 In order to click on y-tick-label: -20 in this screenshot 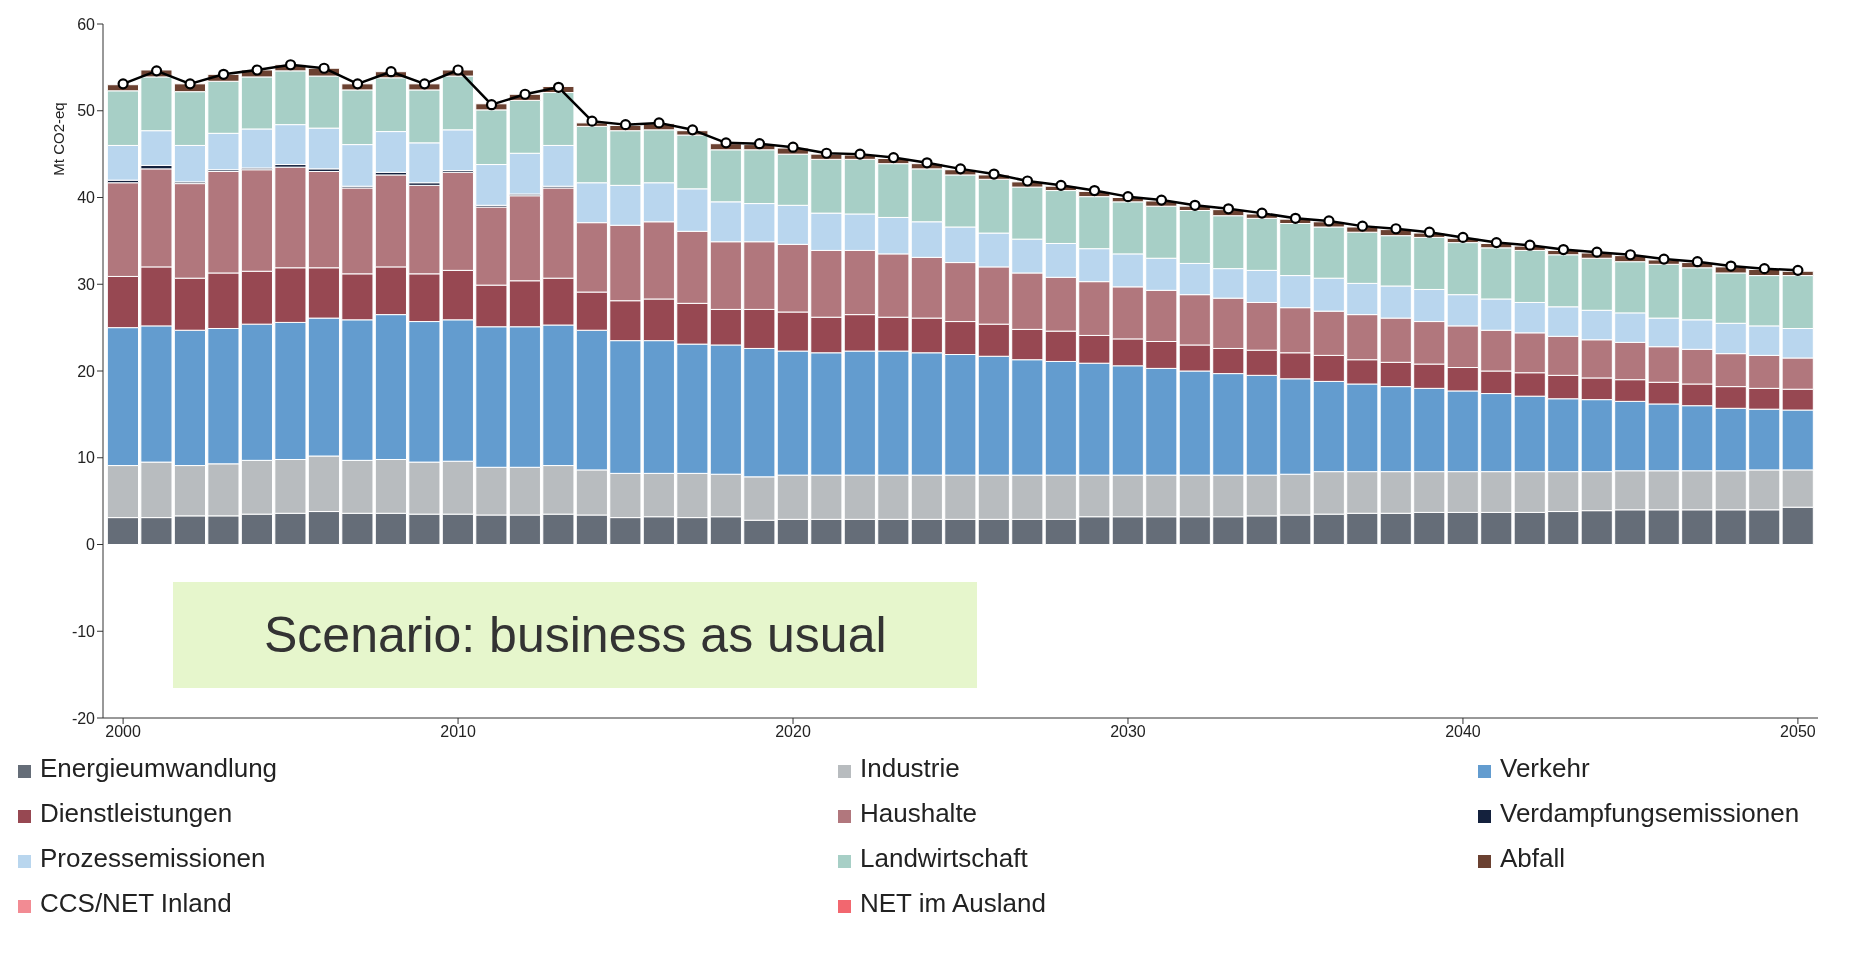, I will do `click(83, 718)`.